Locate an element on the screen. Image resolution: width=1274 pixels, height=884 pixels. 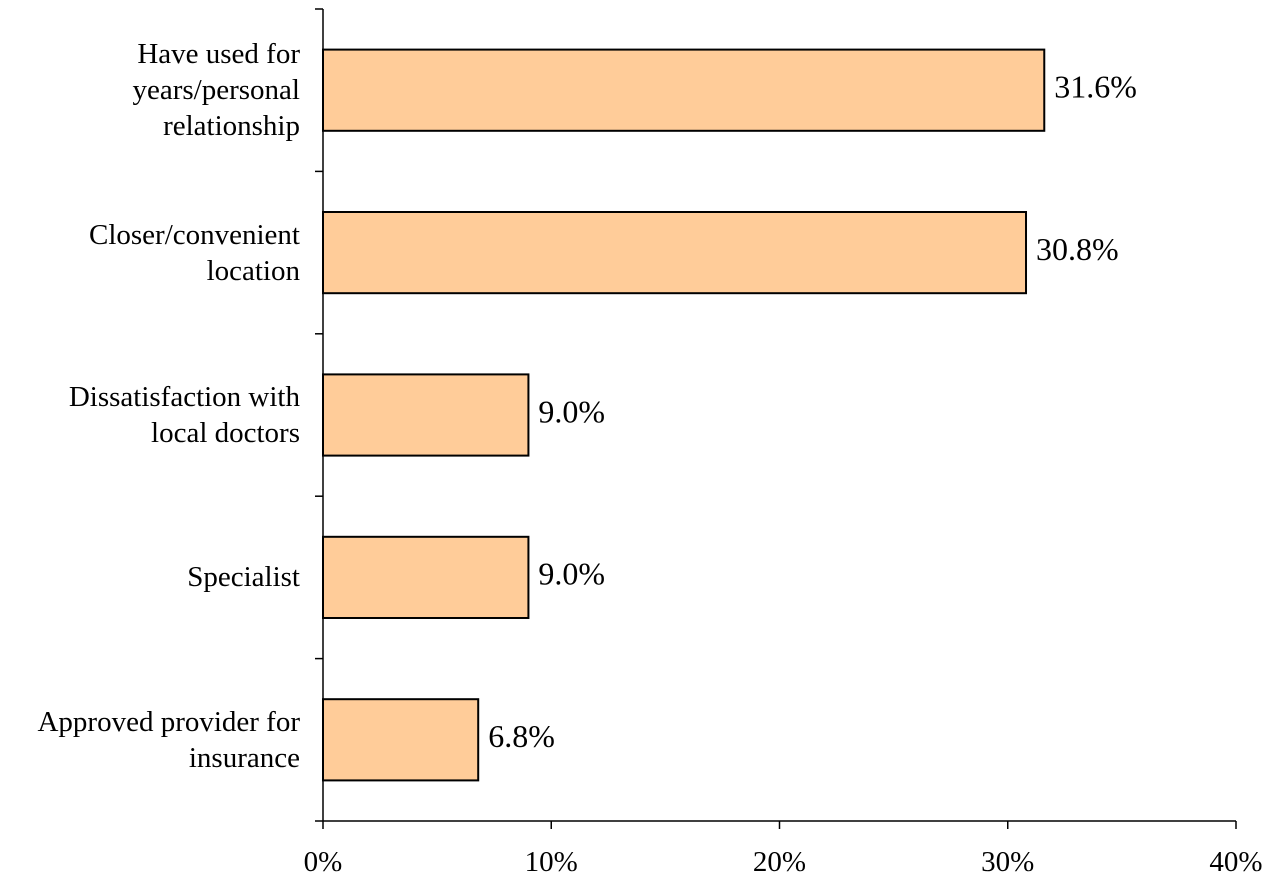
category-label: Closer/convenient location is located at coordinates (194, 253).